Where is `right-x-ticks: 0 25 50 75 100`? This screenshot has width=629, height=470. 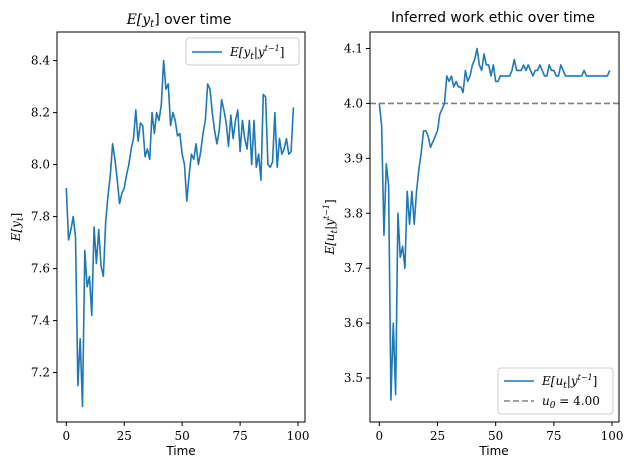
right-x-ticks: 0 25 50 75 100 is located at coordinates (499, 432).